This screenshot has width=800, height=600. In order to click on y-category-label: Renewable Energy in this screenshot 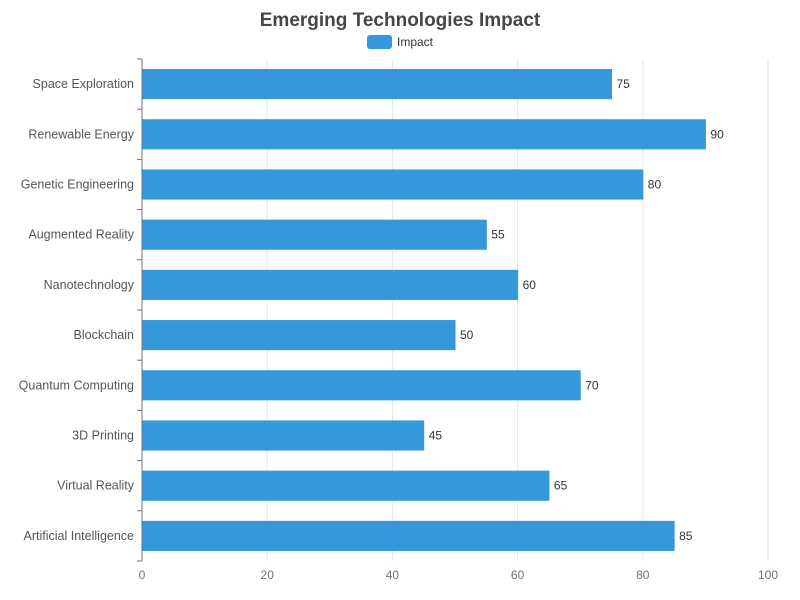, I will do `click(81, 134)`.